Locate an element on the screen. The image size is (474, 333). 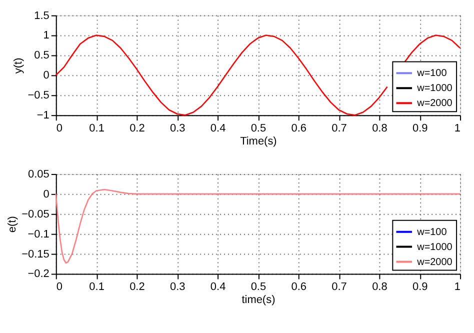
y-tick-label: −0.2 is located at coordinates (39, 274).